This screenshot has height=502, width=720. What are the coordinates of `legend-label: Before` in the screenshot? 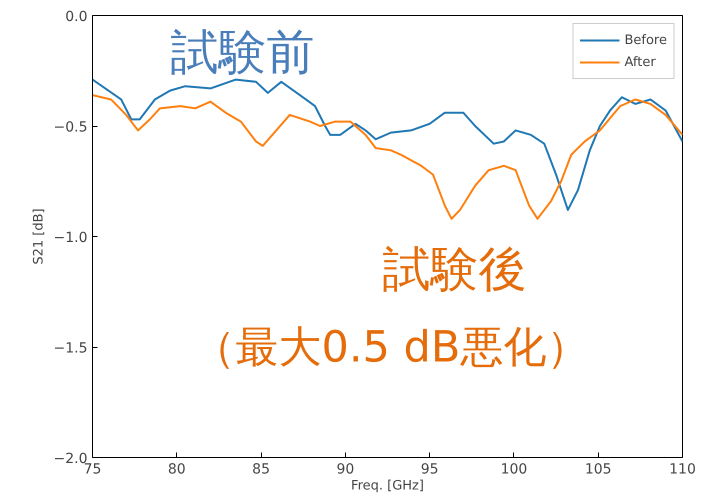 It's located at (645, 40).